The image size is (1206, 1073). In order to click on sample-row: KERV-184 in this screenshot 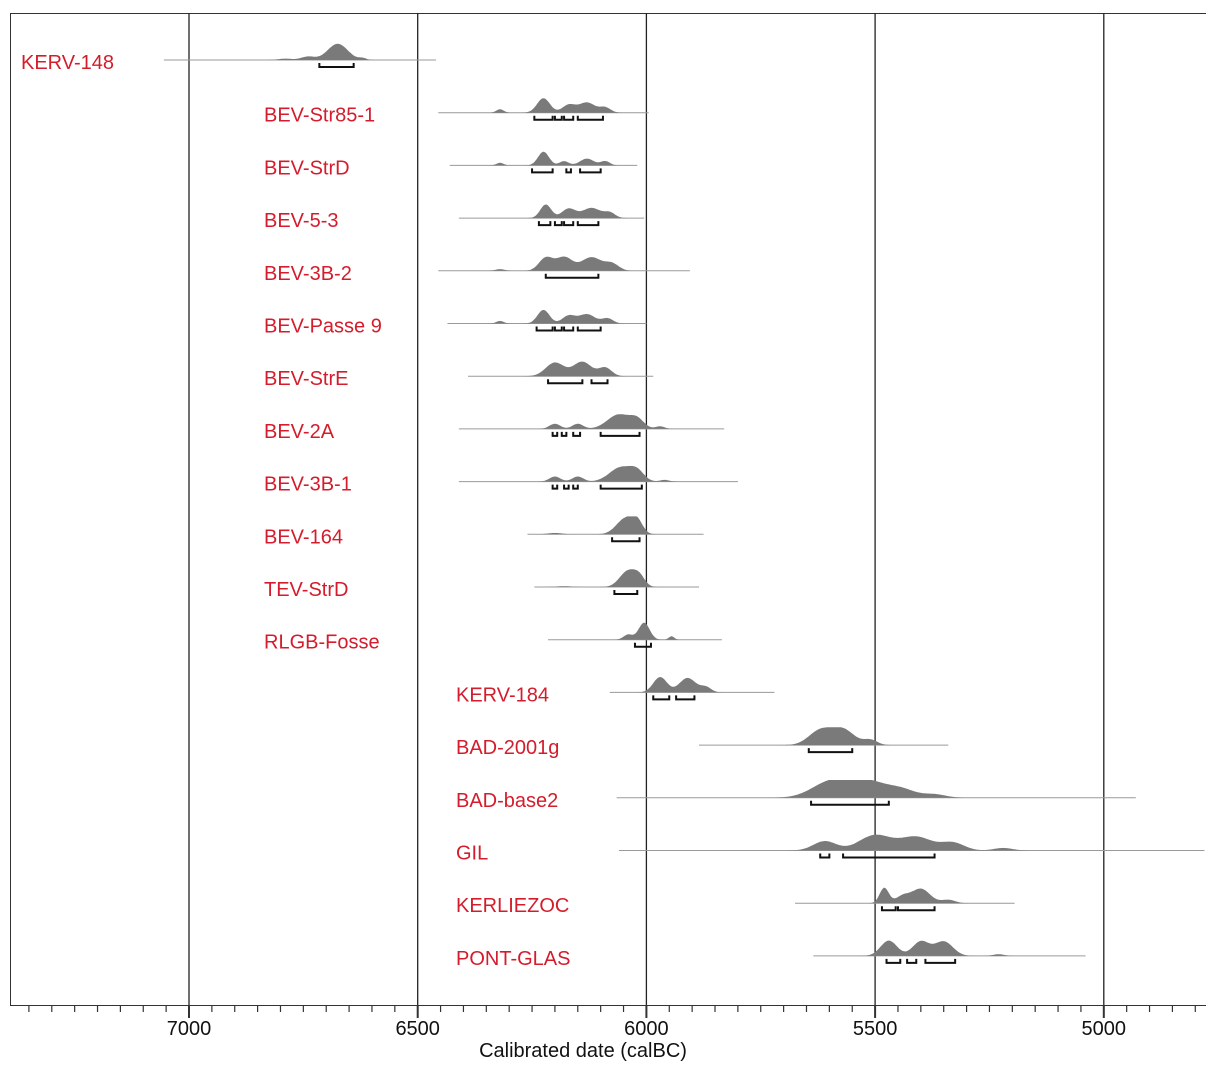, I will do `click(615, 691)`.